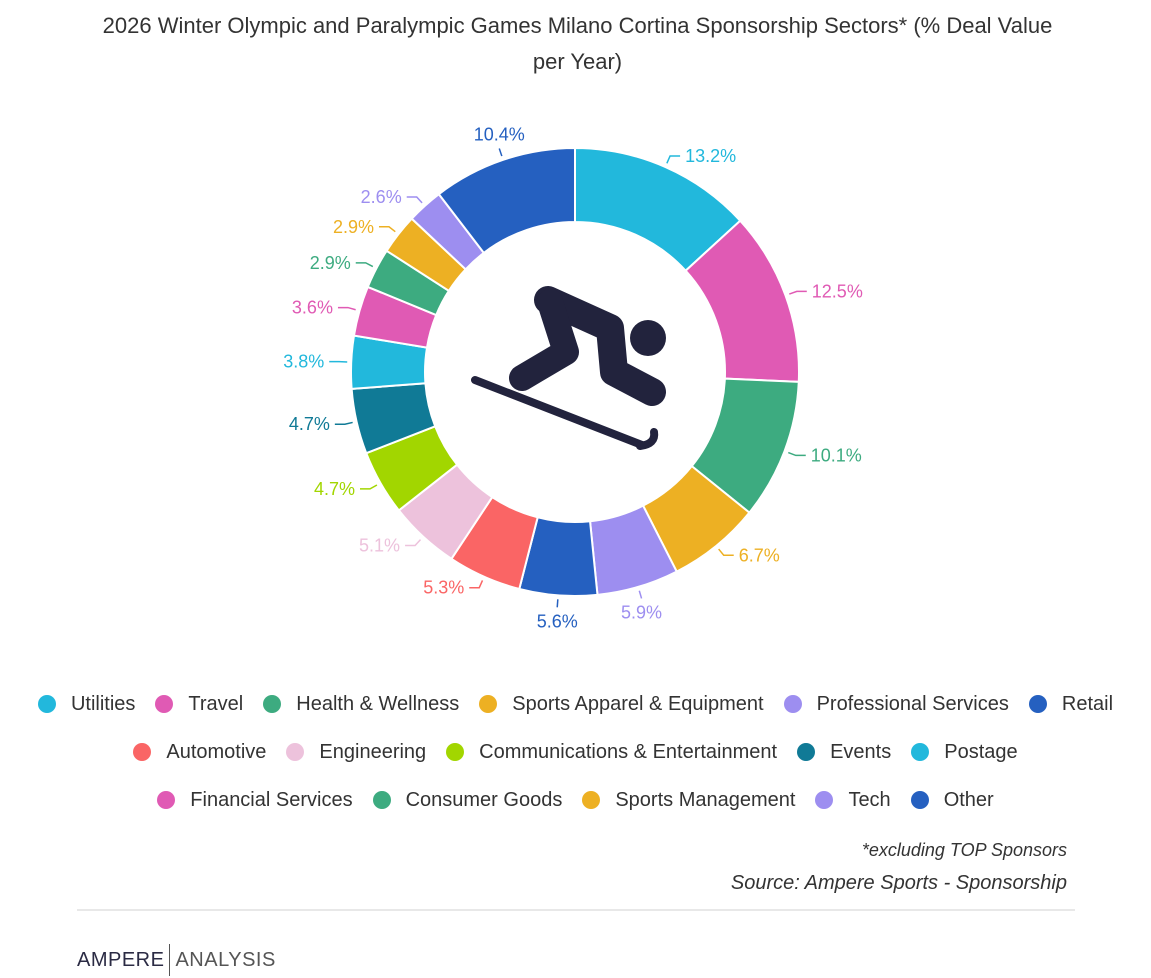 Image resolution: width=1151 pixels, height=978 pixels. Describe the element at coordinates (726, 552) in the screenshot. I see `leader-line-sports-apparel-and-equipment` at that location.